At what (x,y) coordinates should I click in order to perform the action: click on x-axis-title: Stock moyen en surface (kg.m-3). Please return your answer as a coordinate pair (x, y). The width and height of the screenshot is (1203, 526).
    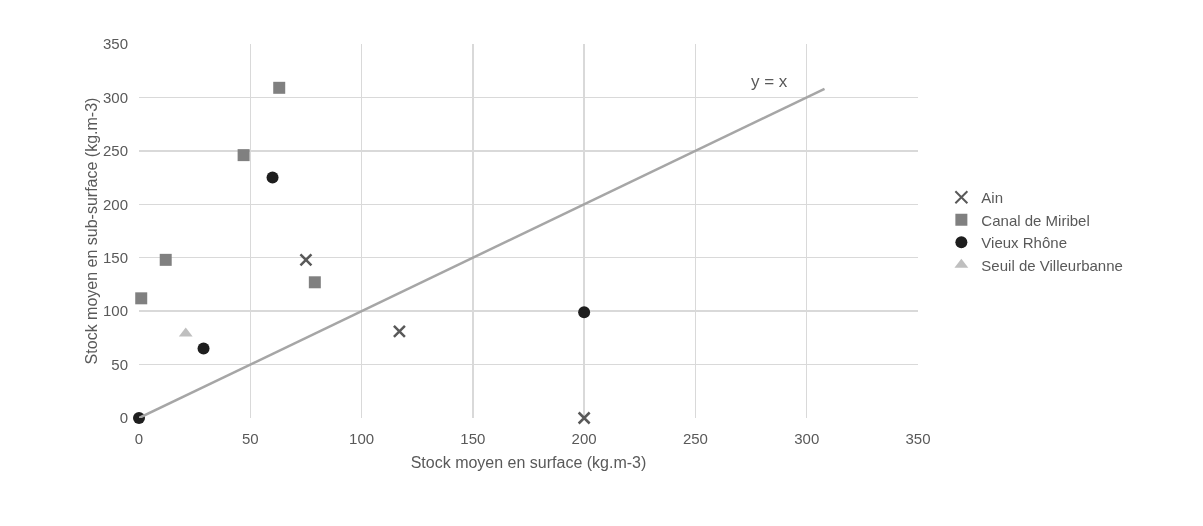
    Looking at the image, I should click on (528, 462).